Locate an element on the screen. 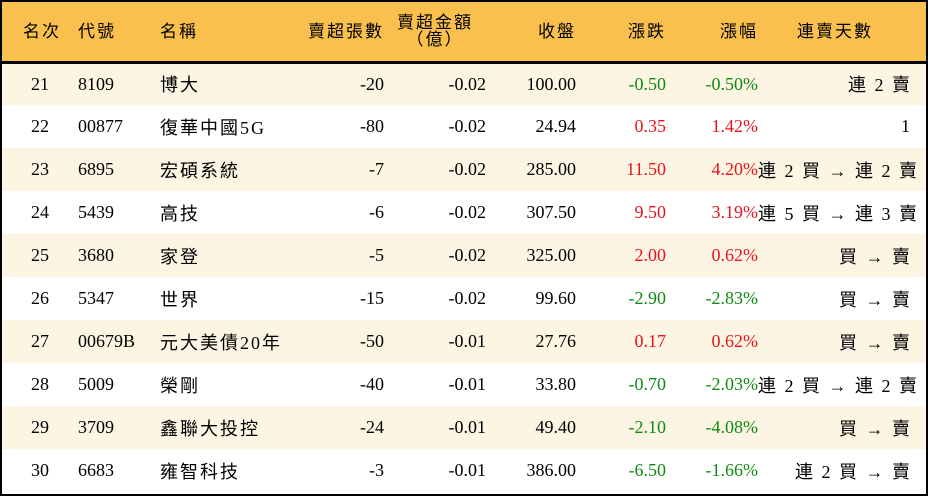 This screenshot has width=928, height=496. cell-rank: 28 is located at coordinates (40, 384).